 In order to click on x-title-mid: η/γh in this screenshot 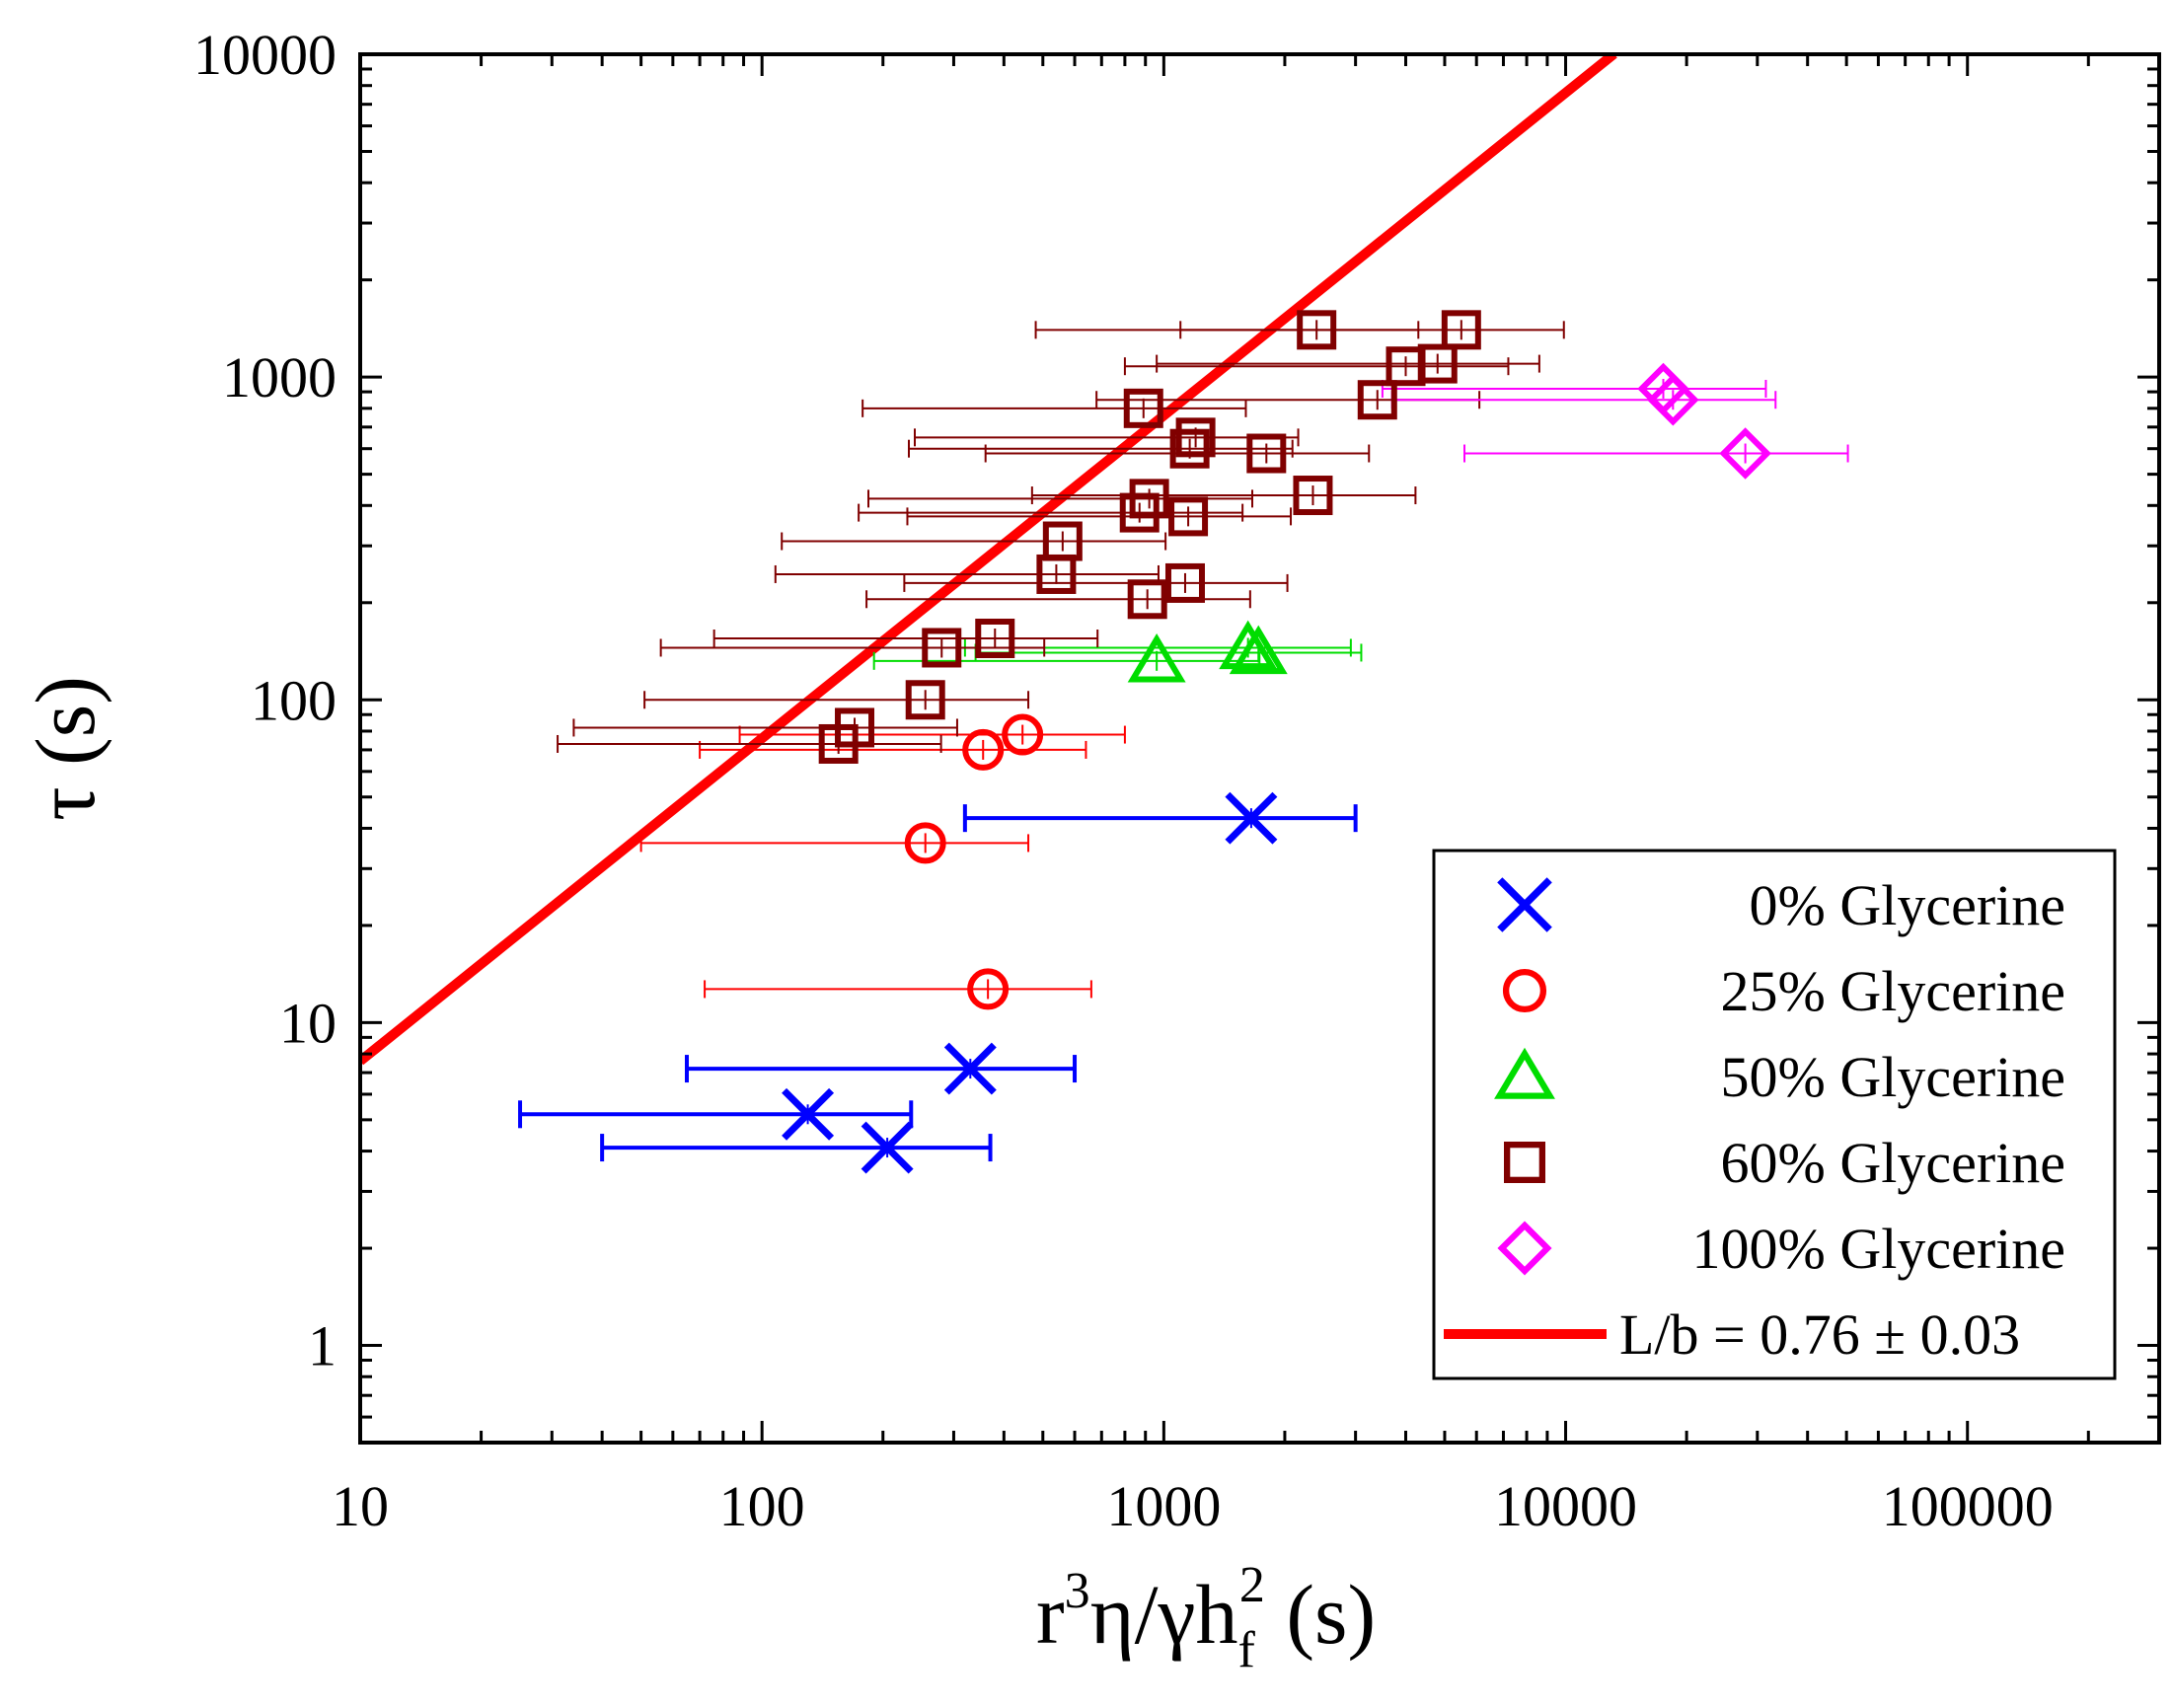, I will do `click(1164, 1614)`.